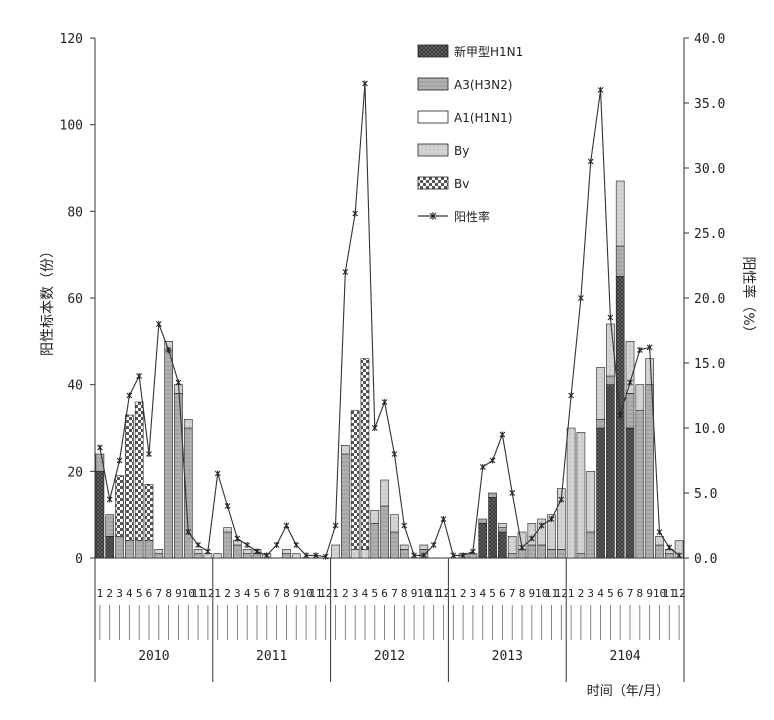 The height and width of the screenshot is (720, 774). What do you see at coordinates (79, 559) in the screenshot?
I see `left-tick-label: 0` at bounding box center [79, 559].